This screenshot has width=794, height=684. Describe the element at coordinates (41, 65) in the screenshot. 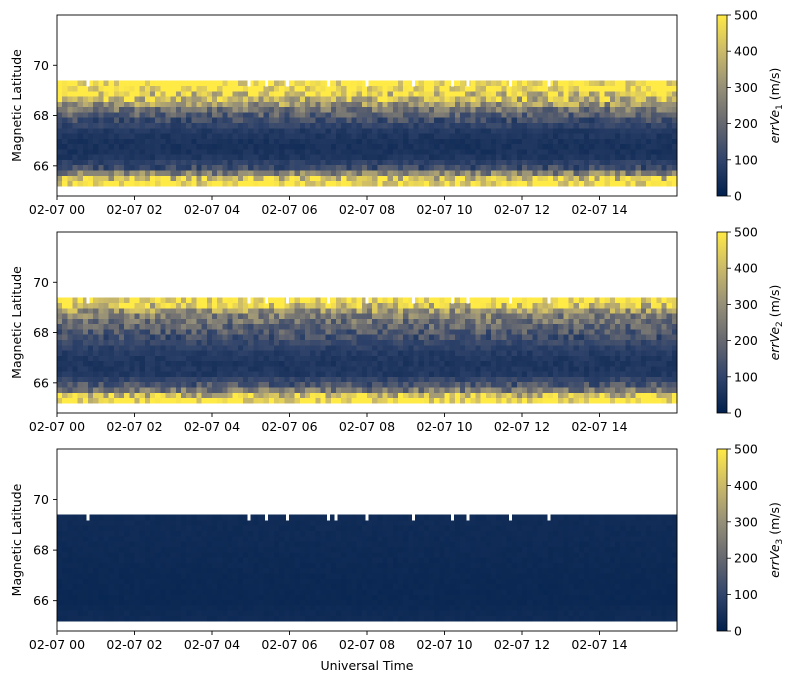

I see `y-tick-label: 70` at that location.